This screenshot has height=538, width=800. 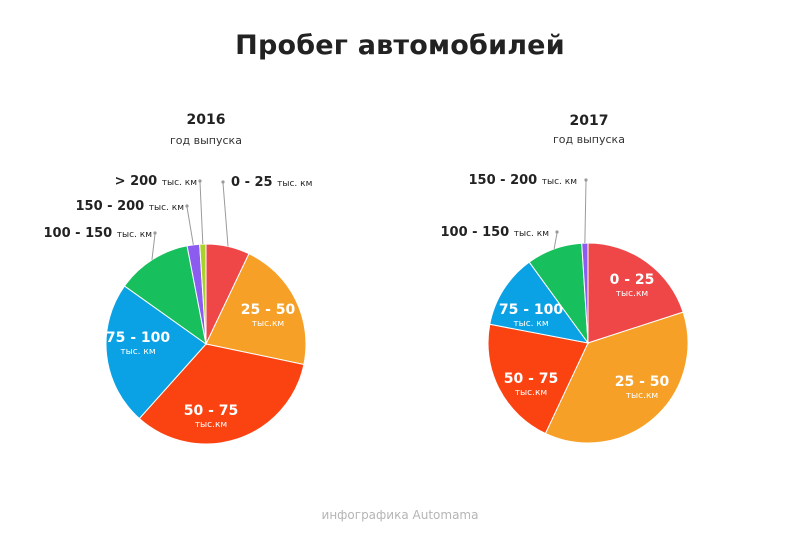 I want to click on pie-2017-slice-2-unit: тыс.км, so click(x=531, y=393).